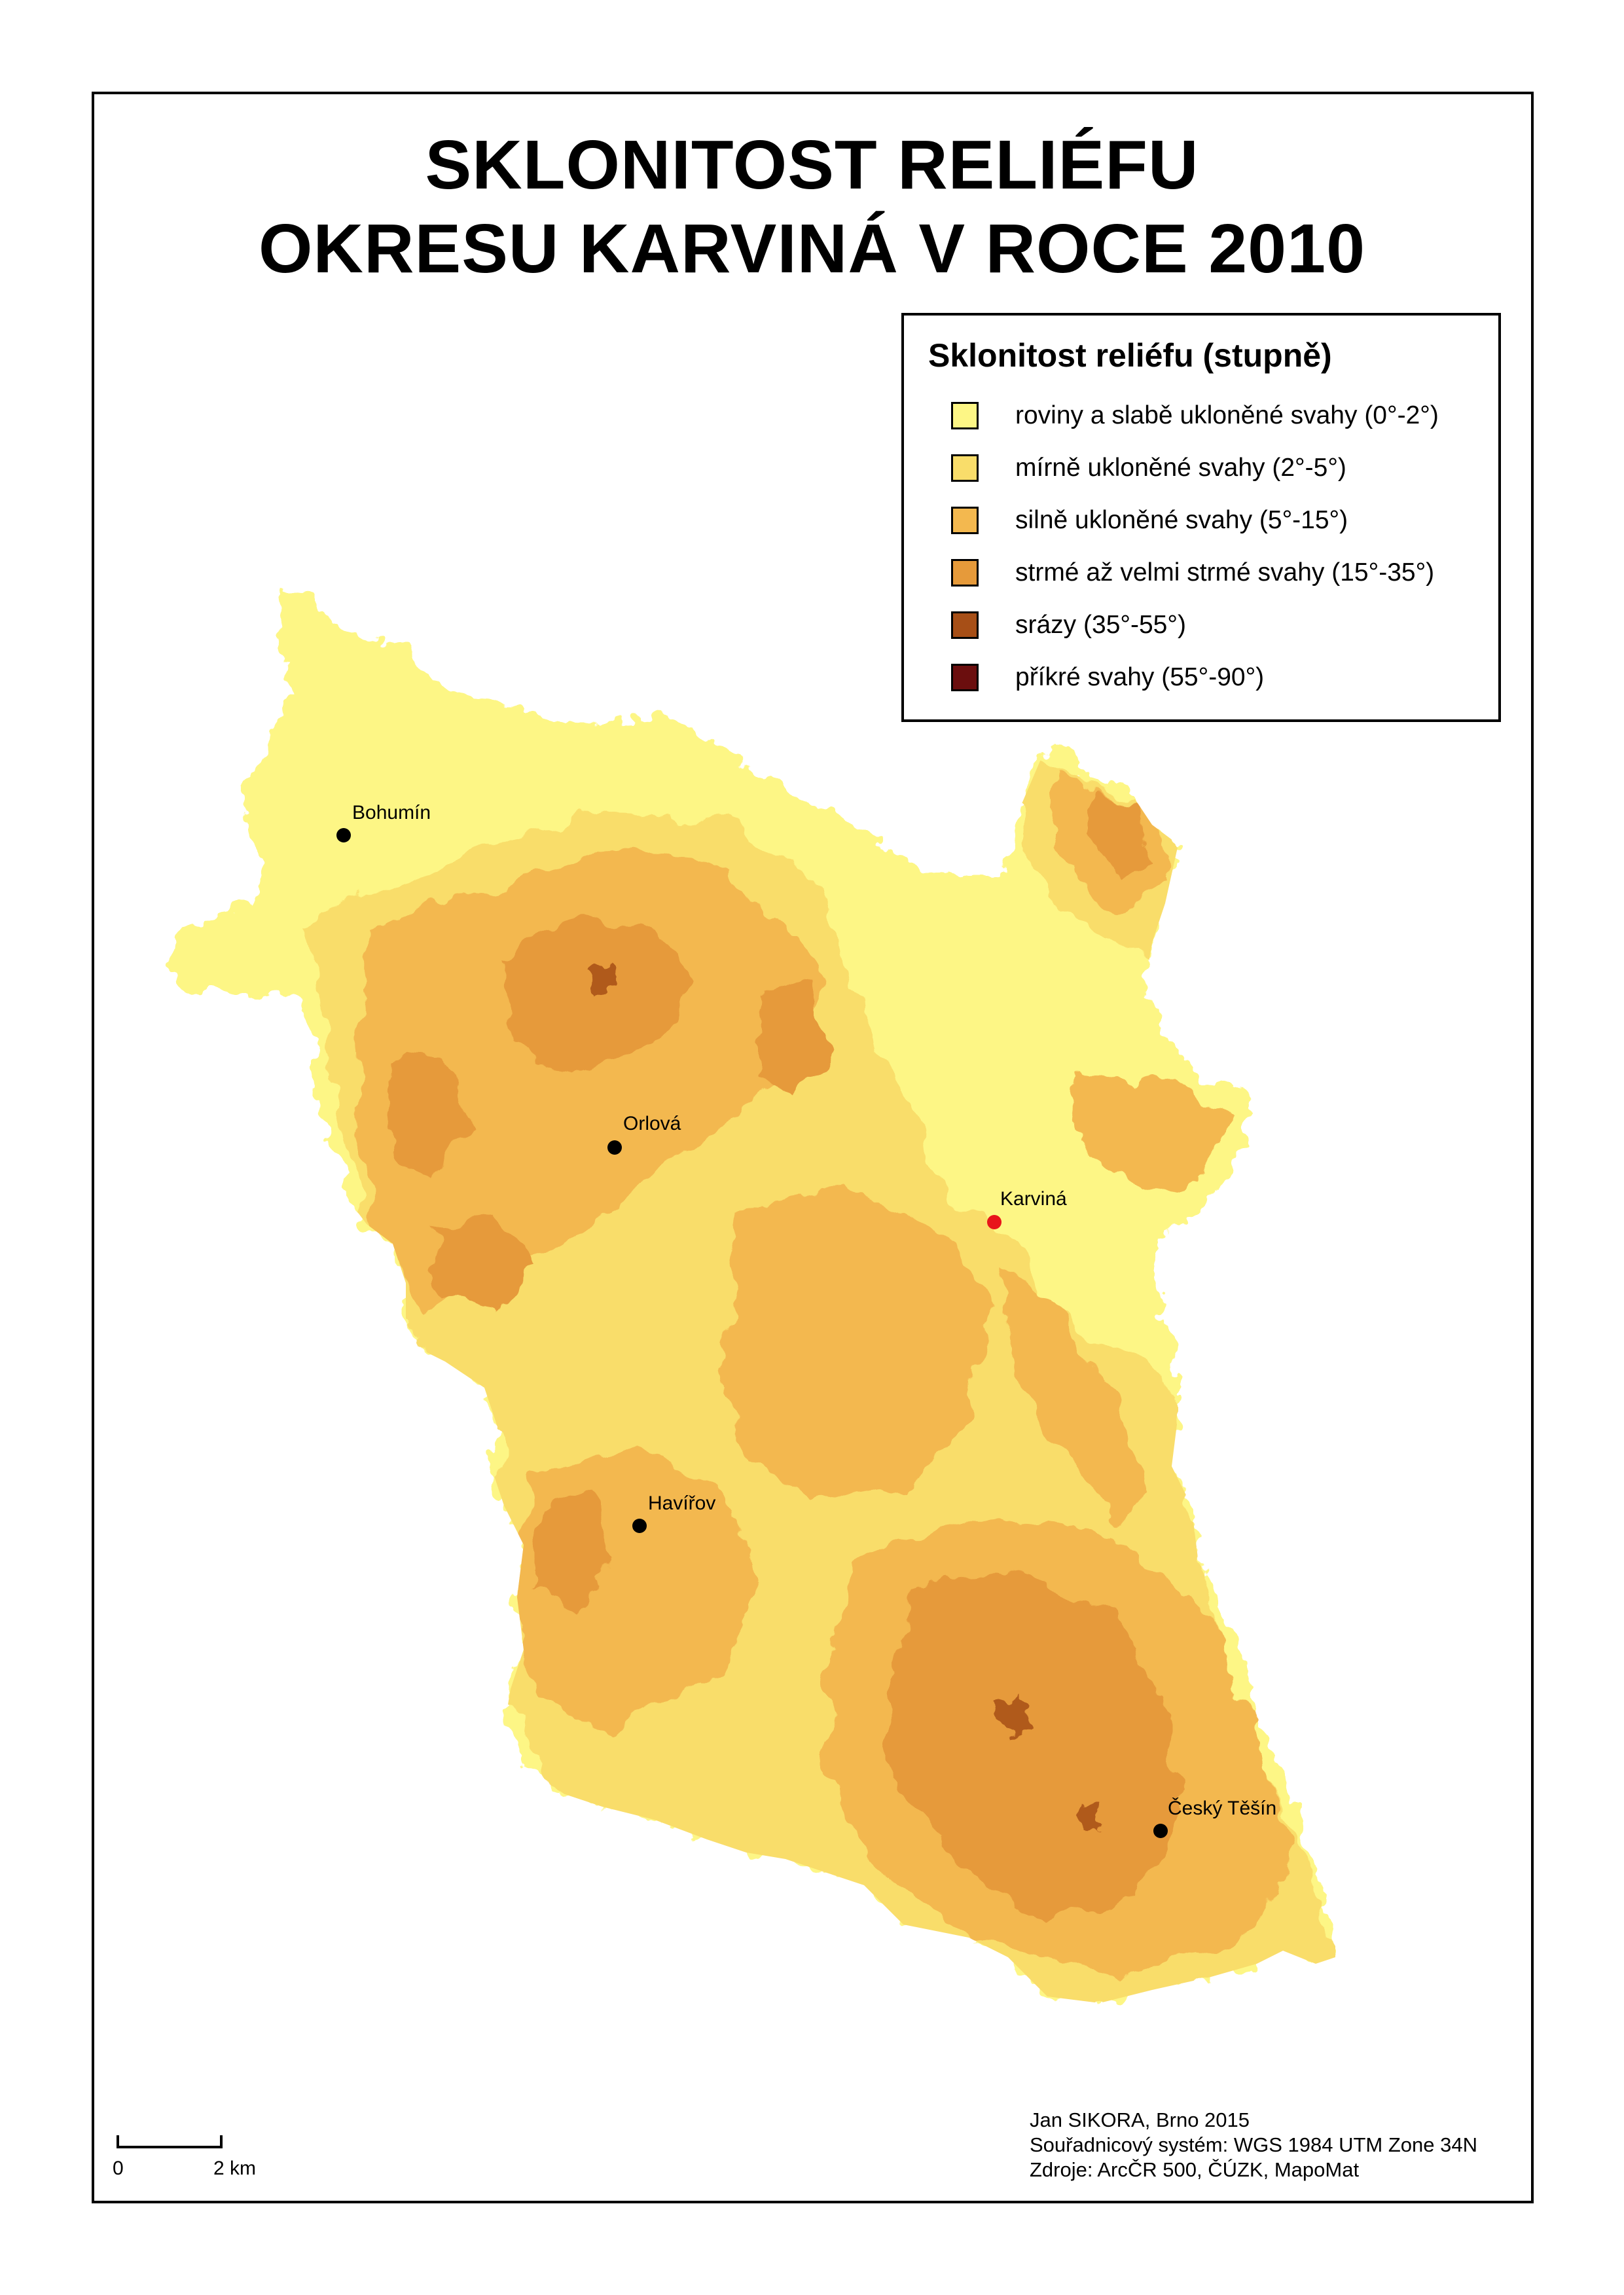 The image size is (1624, 2295). Describe the element at coordinates (1140, 2119) in the screenshot. I see `credits-author: Jan SIKORA, Brno 2015` at that location.